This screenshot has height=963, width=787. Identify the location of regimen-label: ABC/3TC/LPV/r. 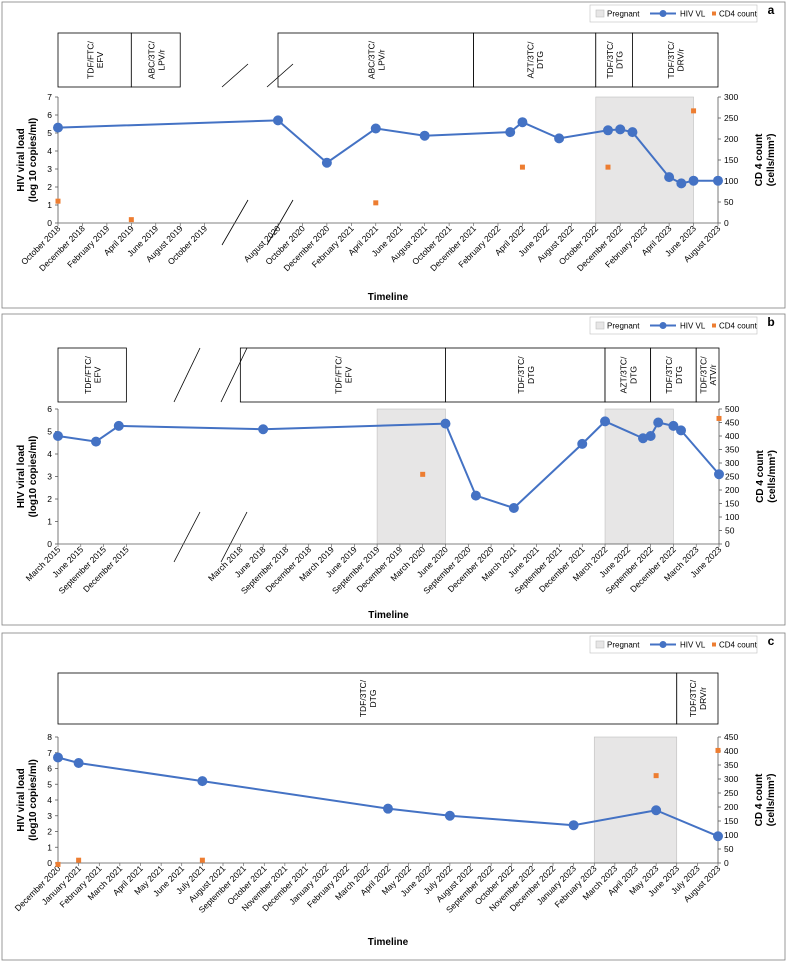
(157, 59).